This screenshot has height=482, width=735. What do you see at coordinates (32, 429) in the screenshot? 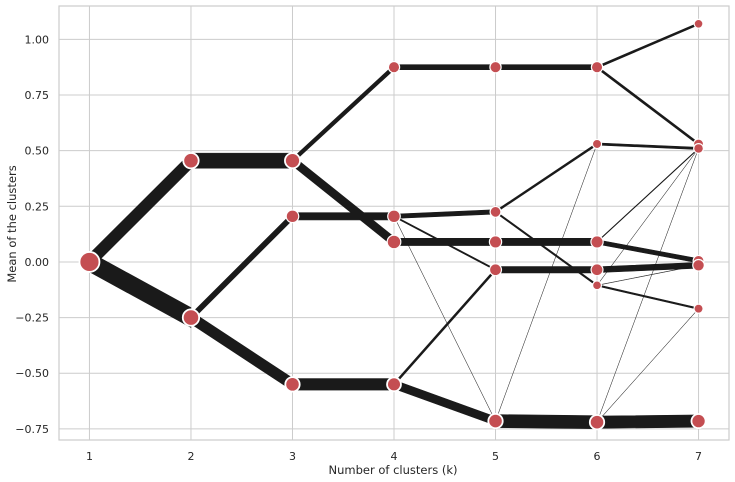
I see `y-tick-label: −0.75` at bounding box center [32, 429].